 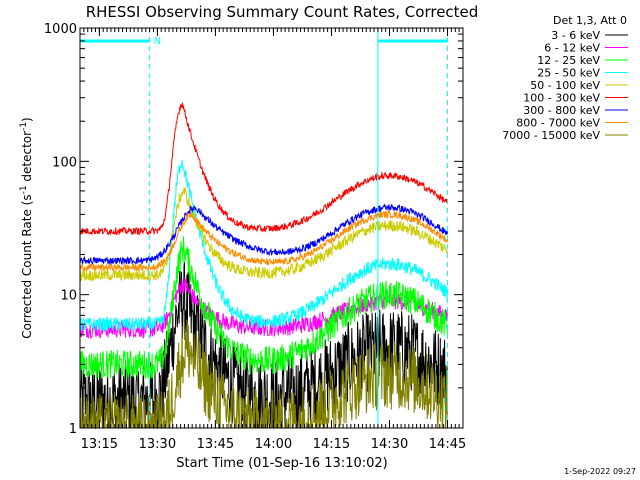 What do you see at coordinates (568, 73) in the screenshot?
I see `legend-label-4: 25 - 50 keV` at bounding box center [568, 73].